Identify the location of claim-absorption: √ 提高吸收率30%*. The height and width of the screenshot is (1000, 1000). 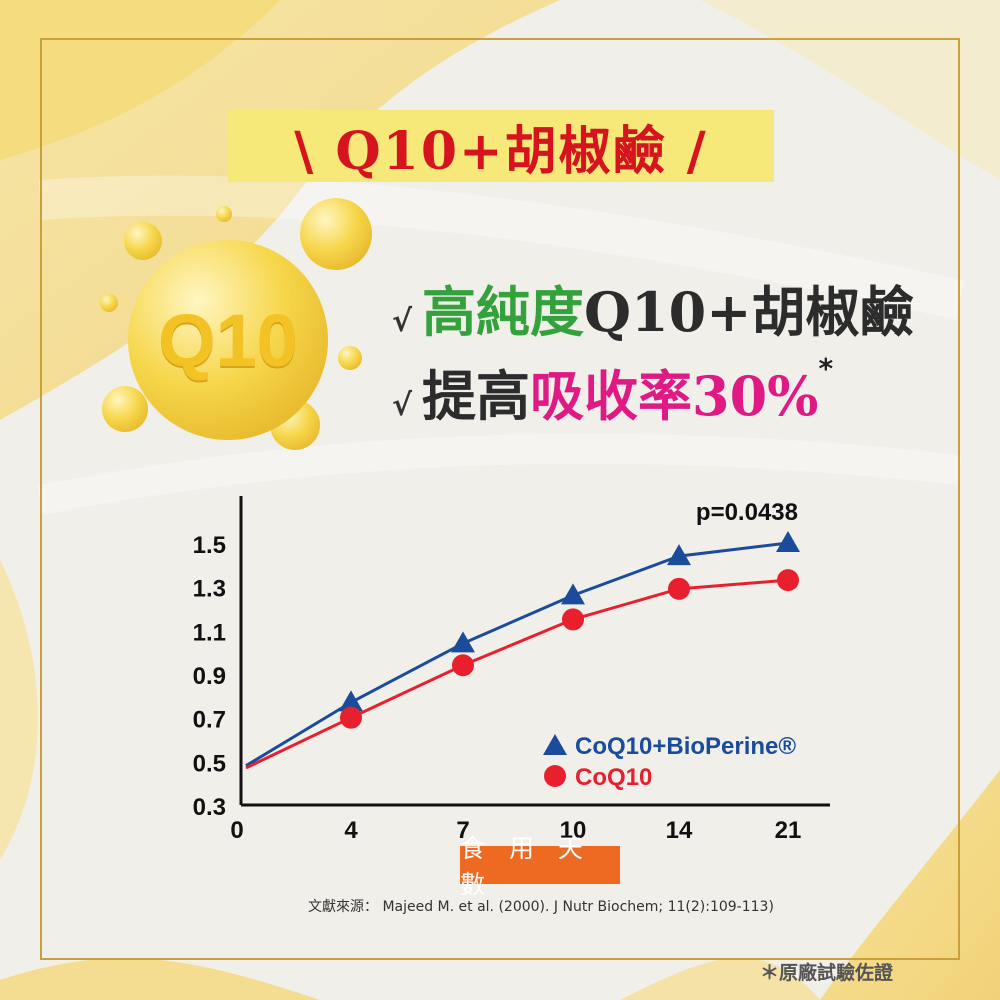
(612, 391).